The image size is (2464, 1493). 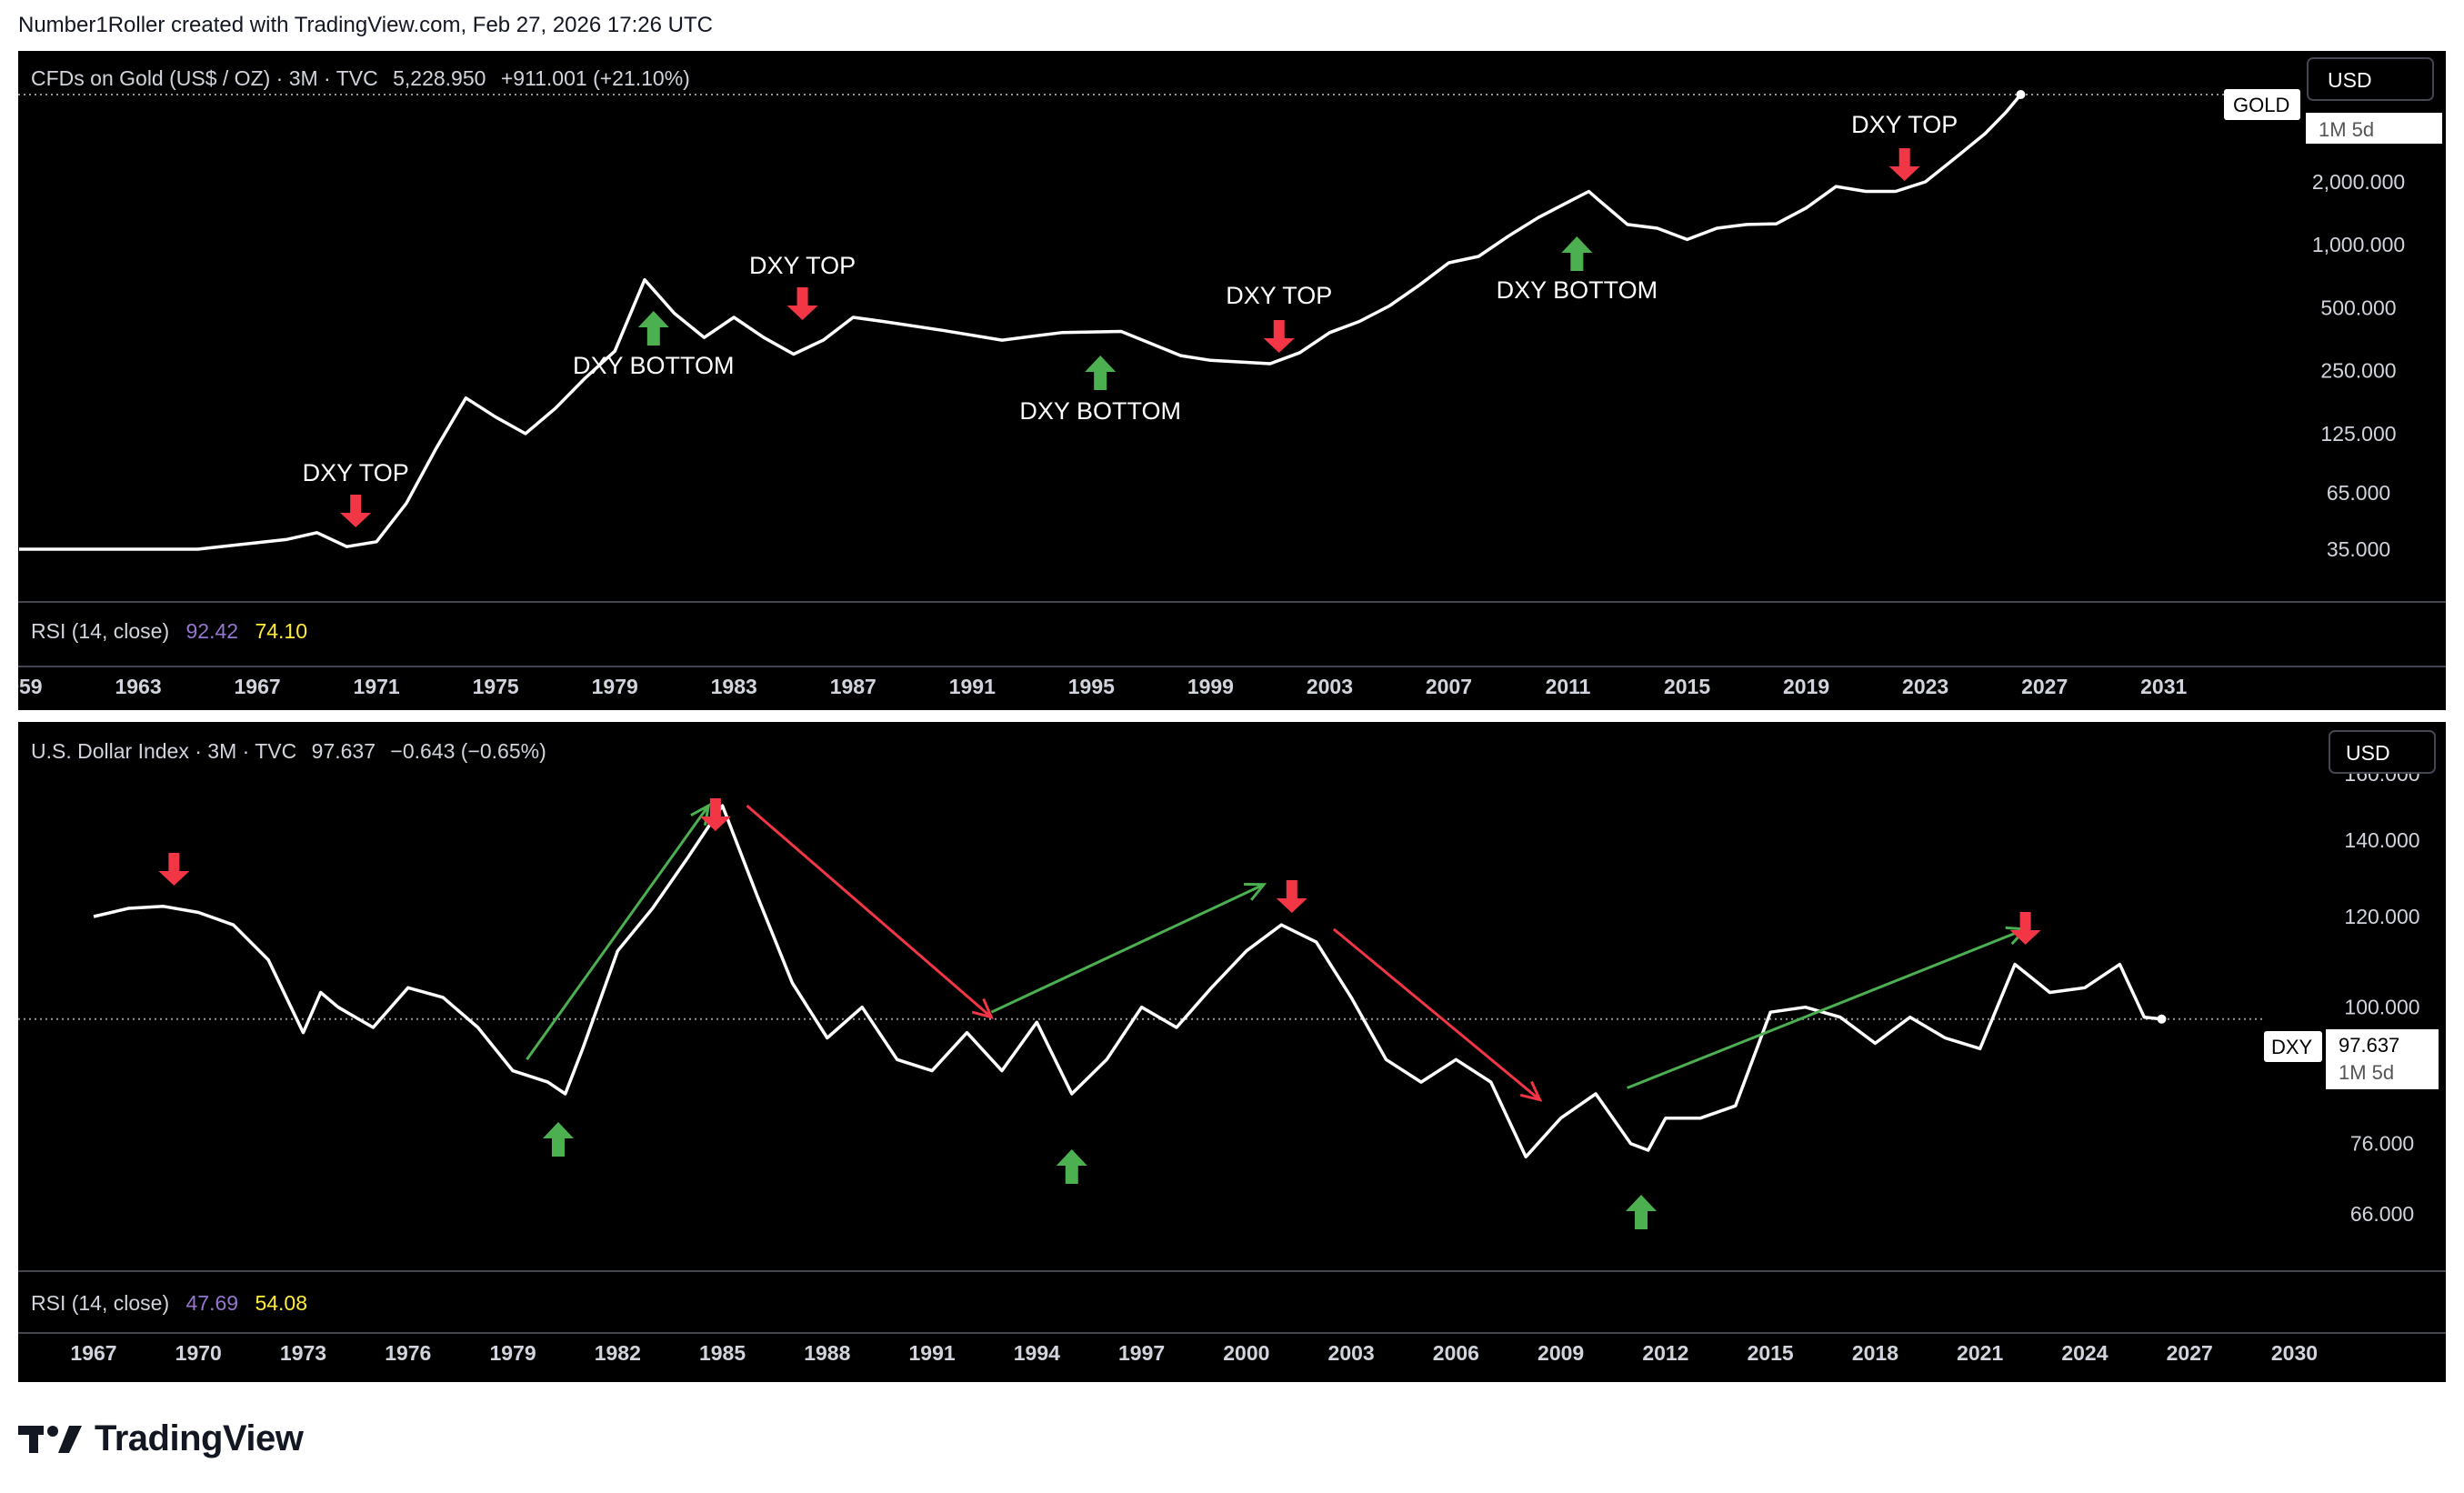 What do you see at coordinates (853, 686) in the screenshot?
I see `gold-x-tick-label: 1987` at bounding box center [853, 686].